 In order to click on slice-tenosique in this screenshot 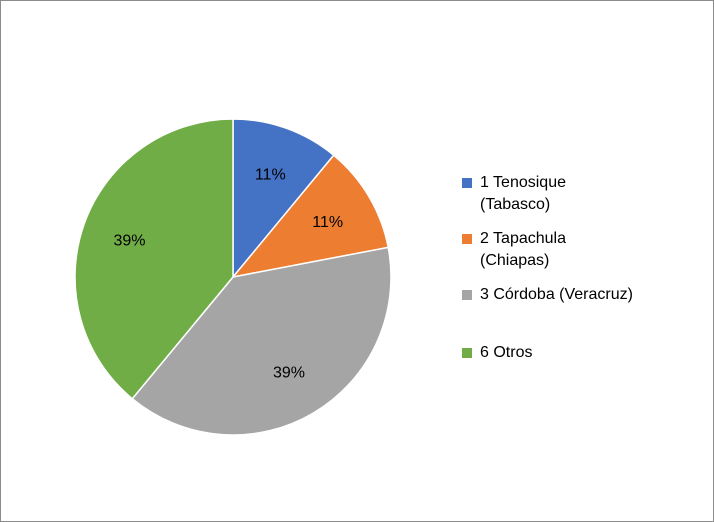, I will do `click(283, 199)`.